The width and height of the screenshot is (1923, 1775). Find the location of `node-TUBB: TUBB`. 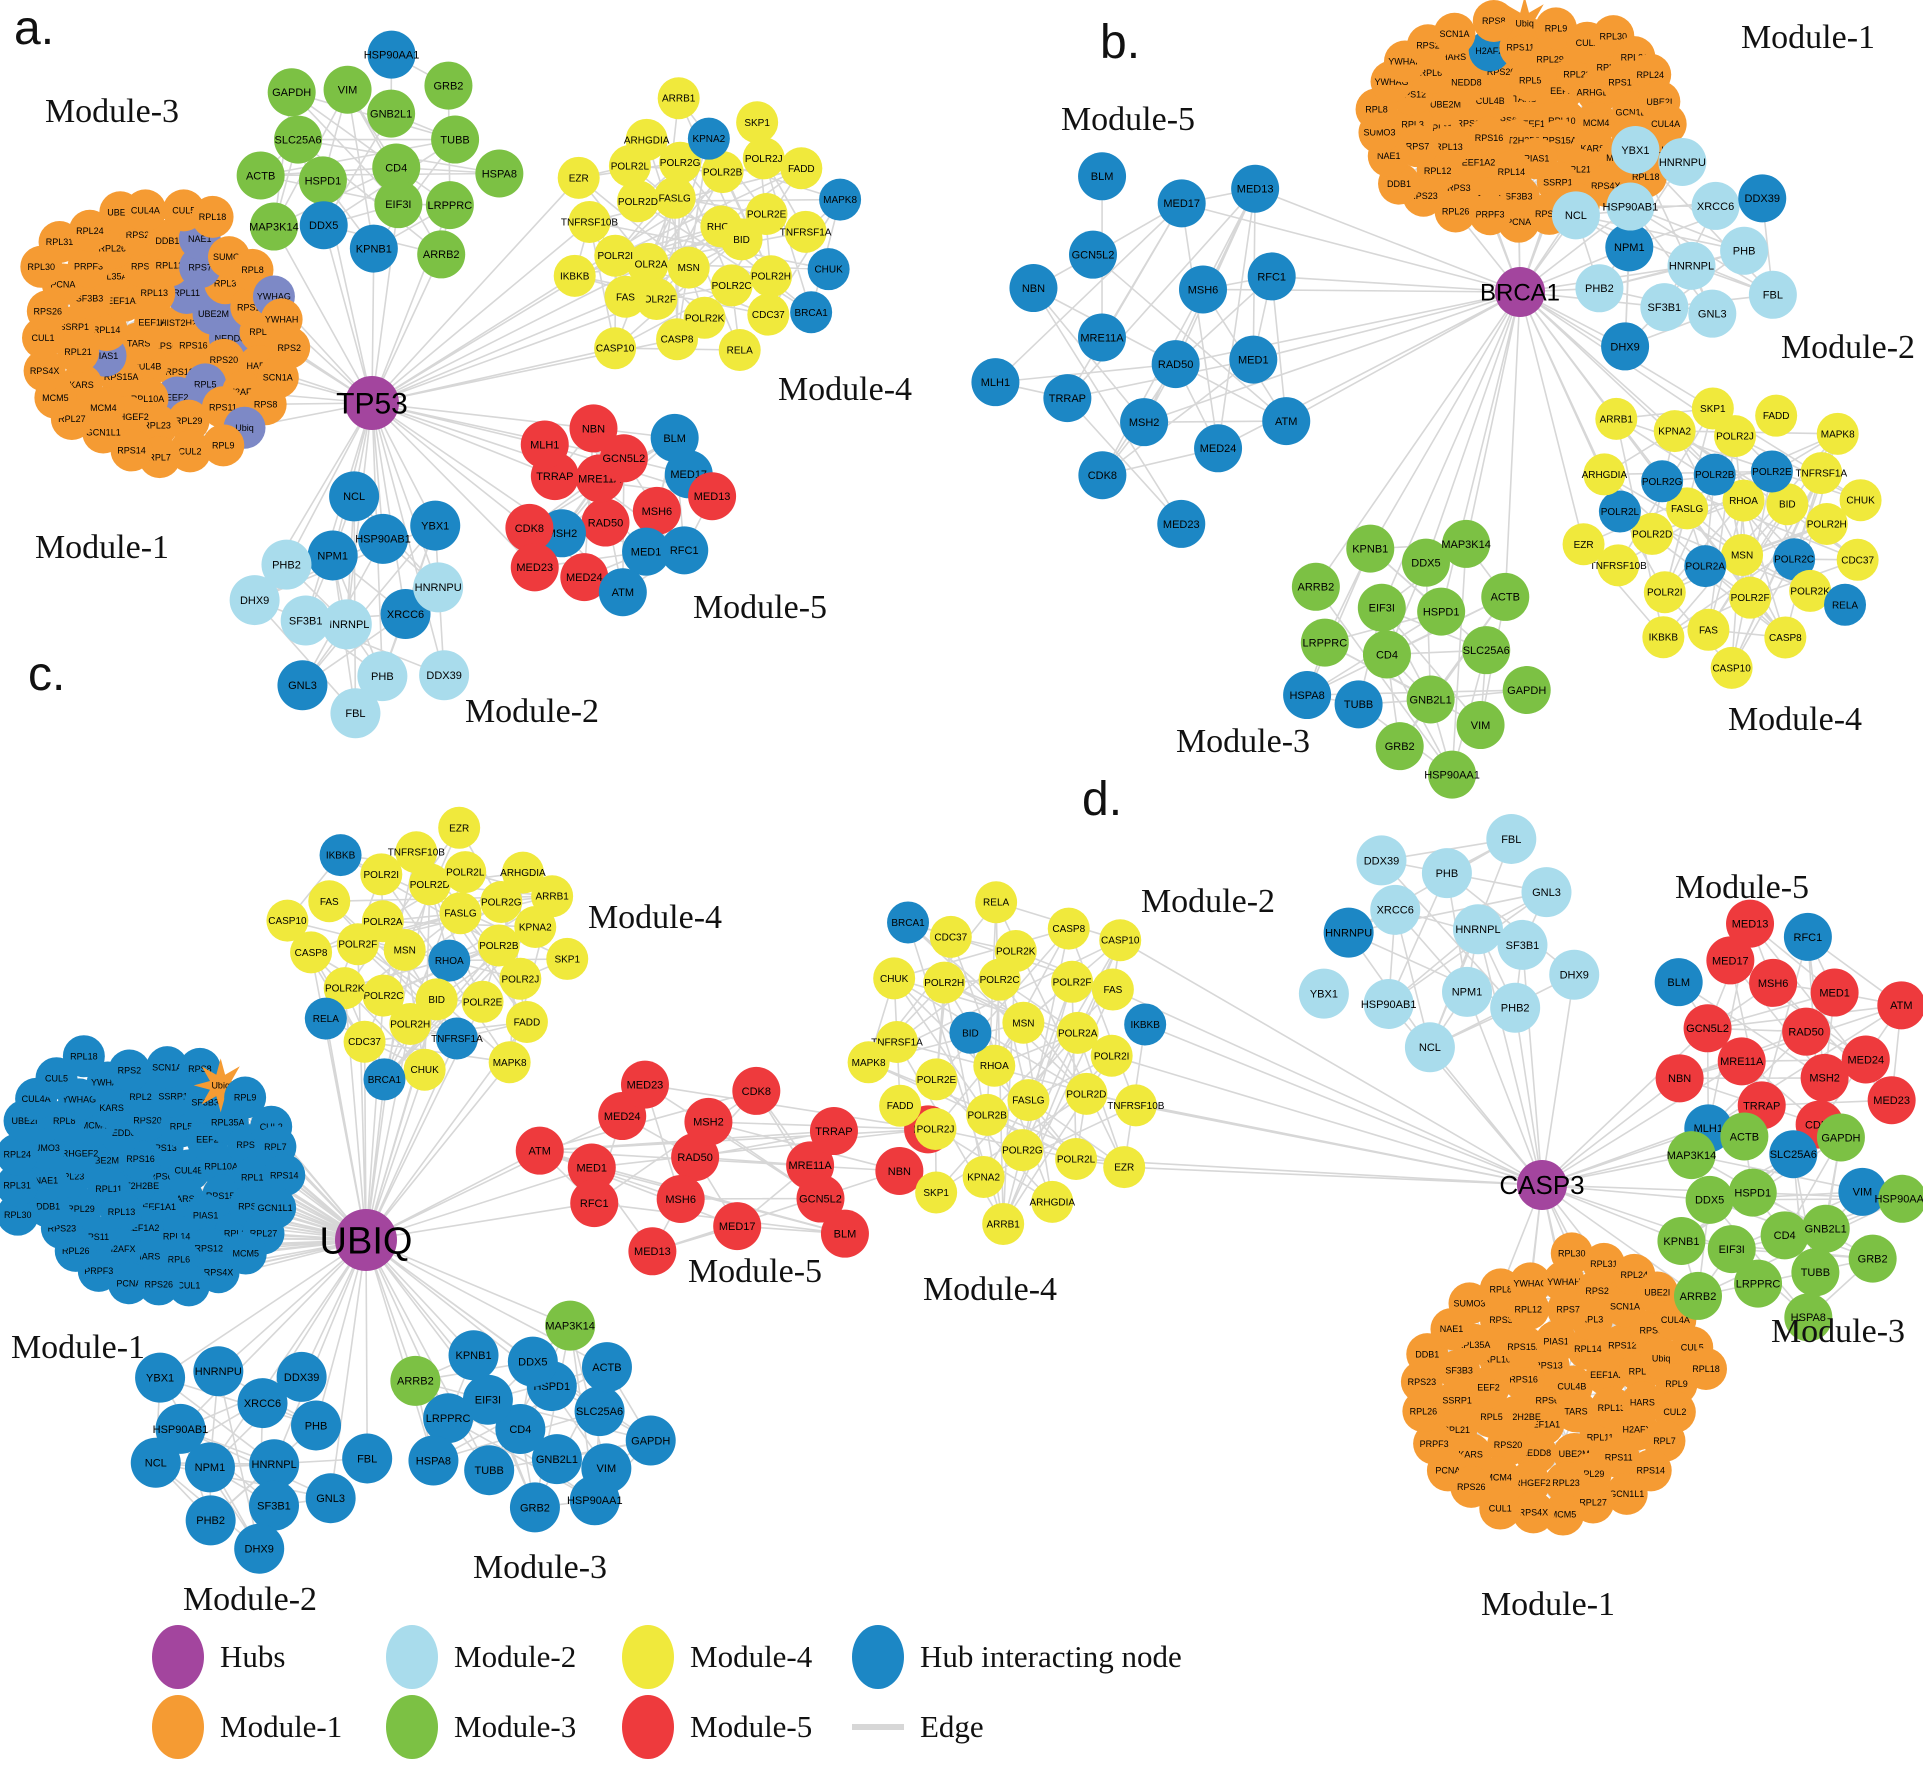

node-TUBB: TUBB is located at coordinates (1815, 1272).